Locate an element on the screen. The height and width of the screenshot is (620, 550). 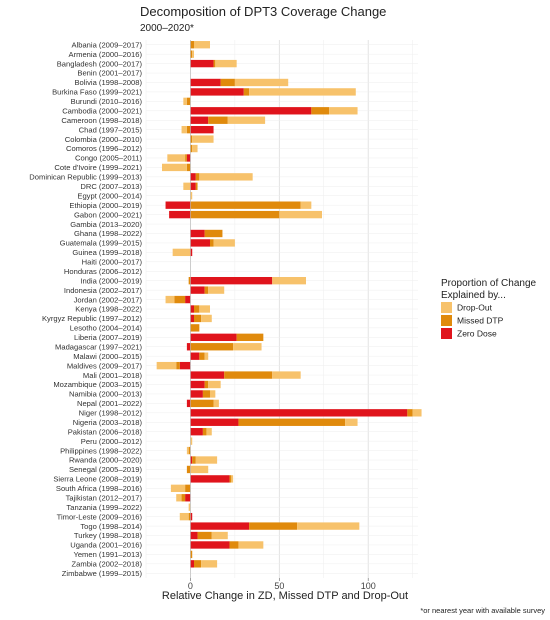
y-tick-label: Senegal (2005–2019) is located at coordinates (106, 469).